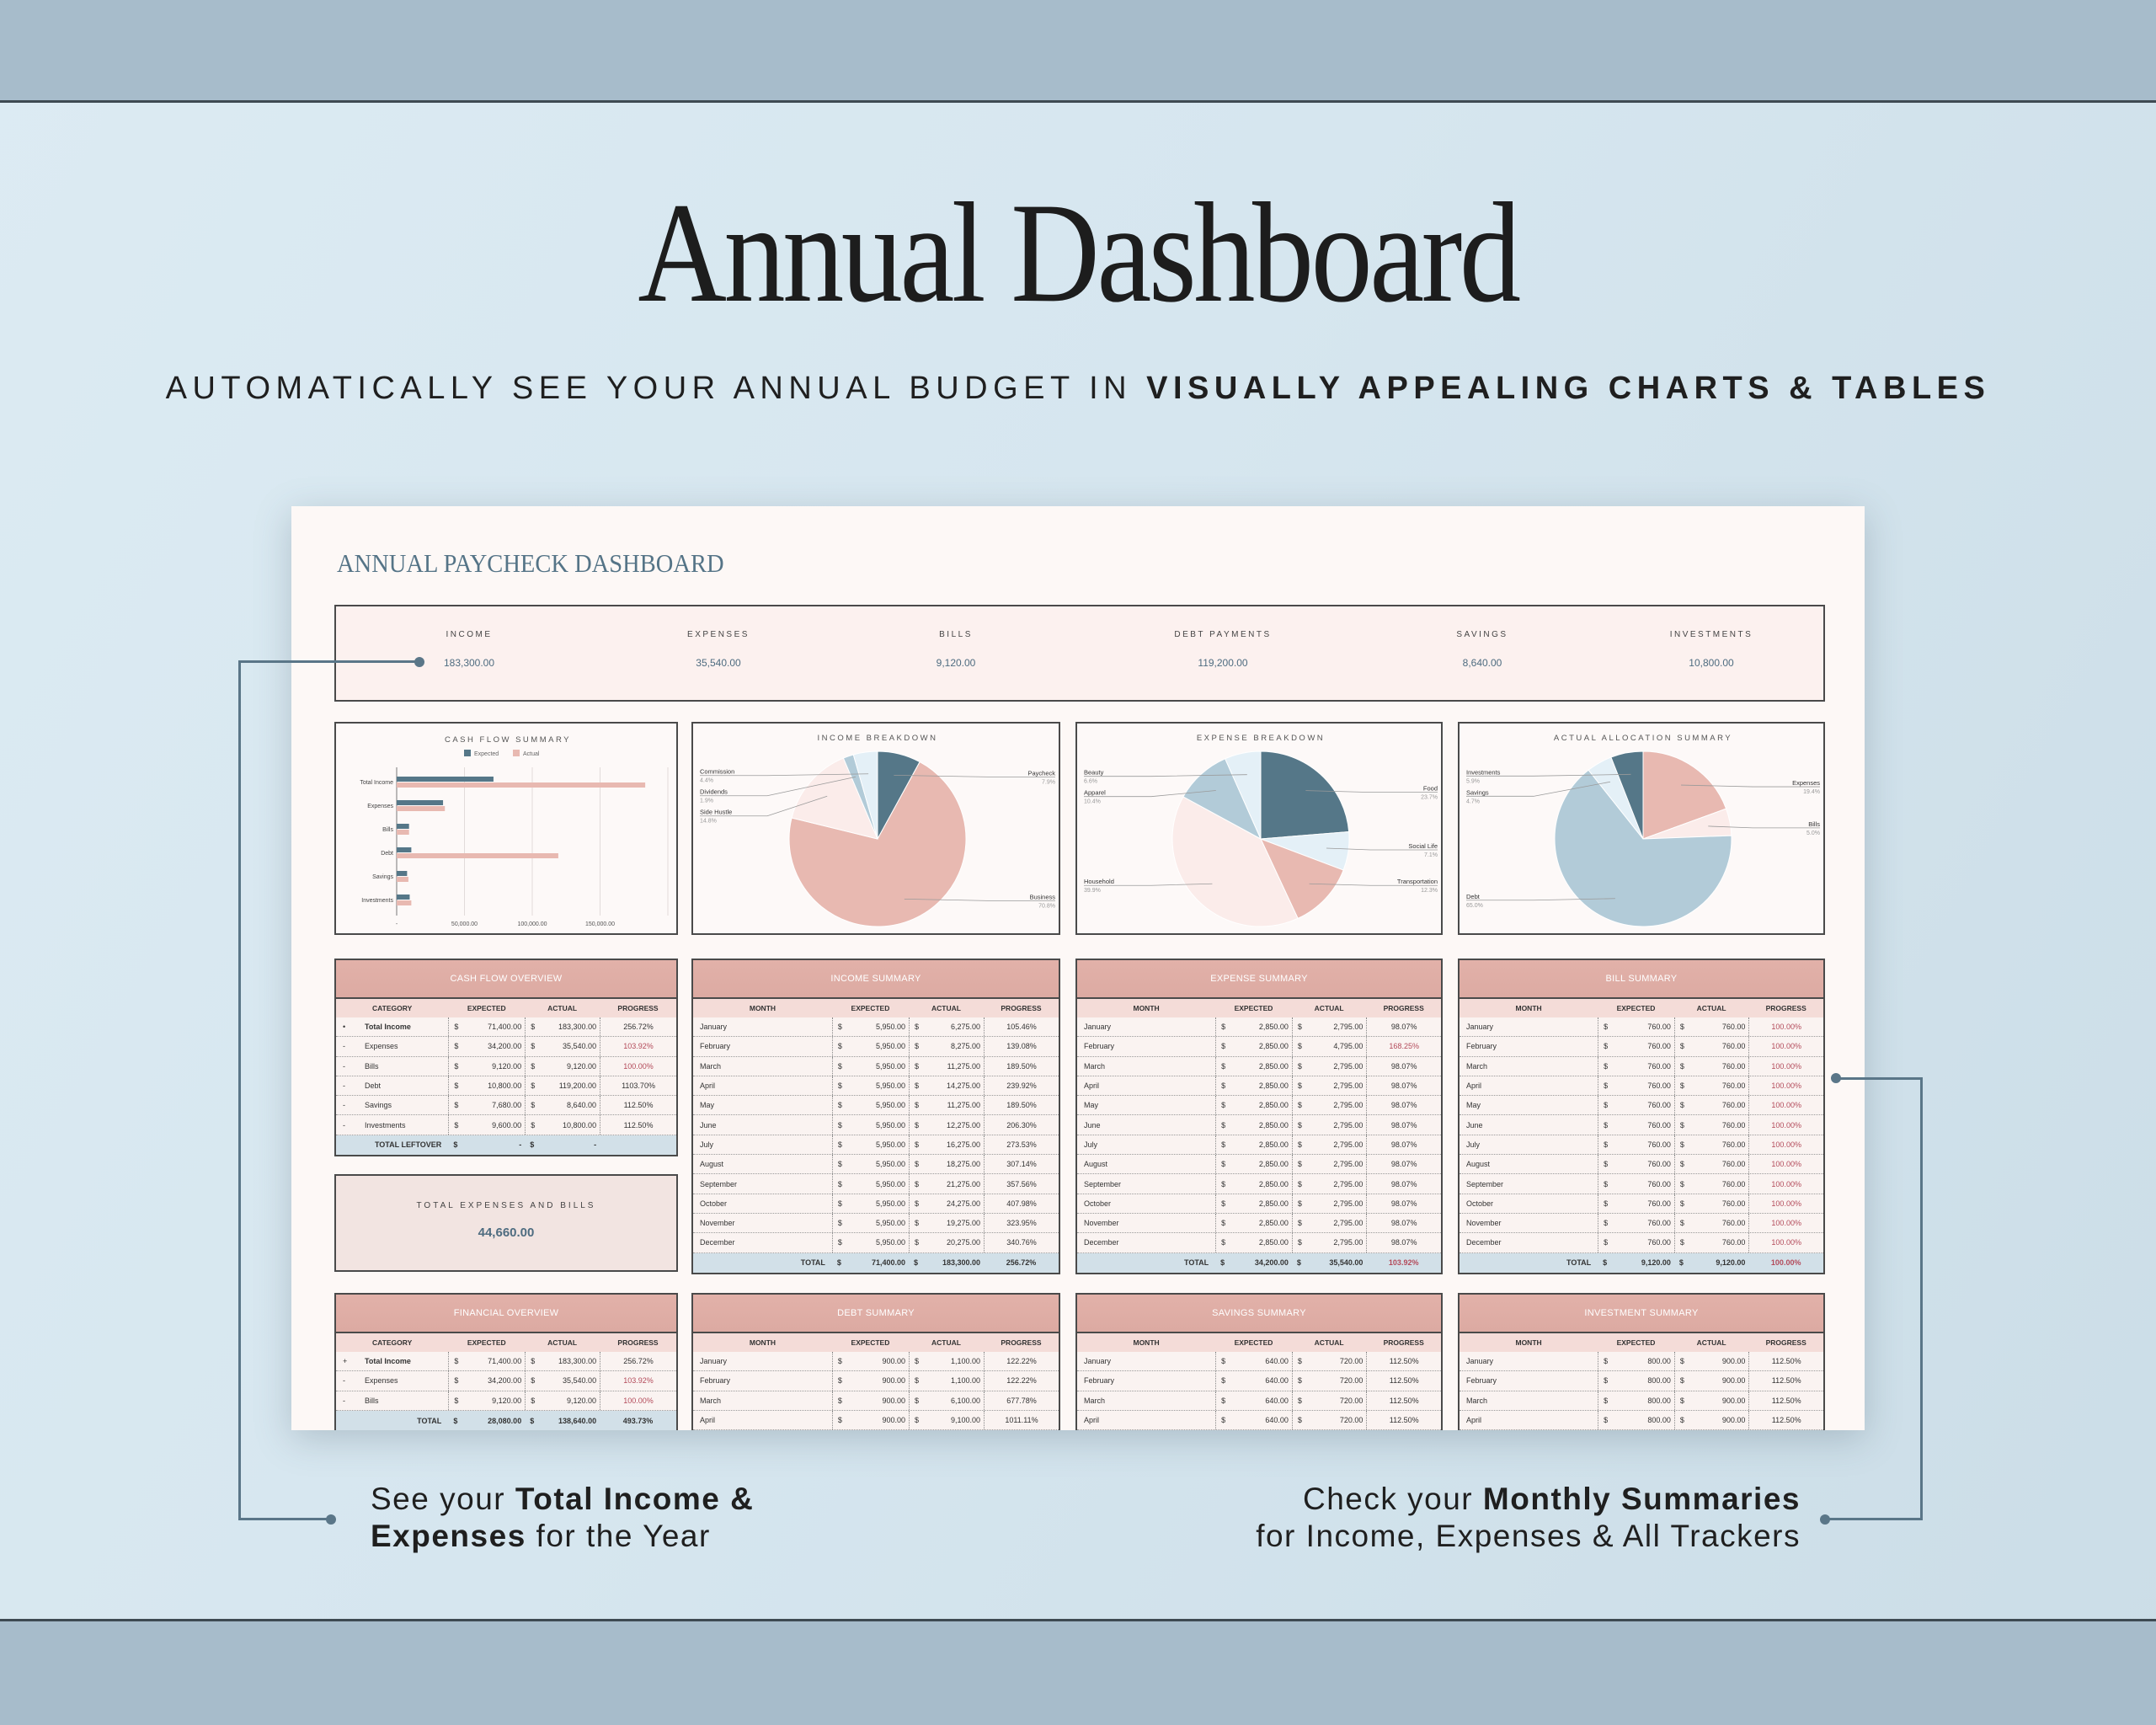  I want to click on table-row: April $5,950.00 $14,275.00 239.92%, so click(876, 1086).